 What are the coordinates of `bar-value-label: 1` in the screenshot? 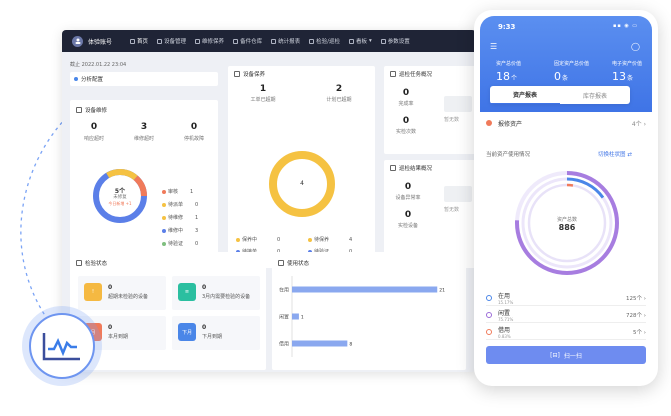 It's located at (302, 318).